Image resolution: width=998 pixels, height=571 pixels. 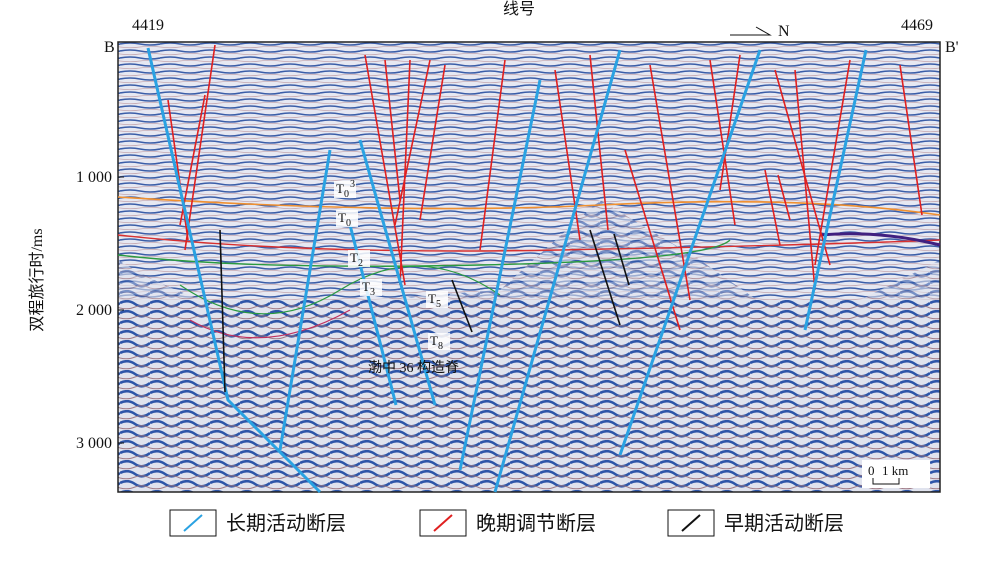 What do you see at coordinates (372, 292) in the screenshot?
I see `horizon-sub: 3` at bounding box center [372, 292].